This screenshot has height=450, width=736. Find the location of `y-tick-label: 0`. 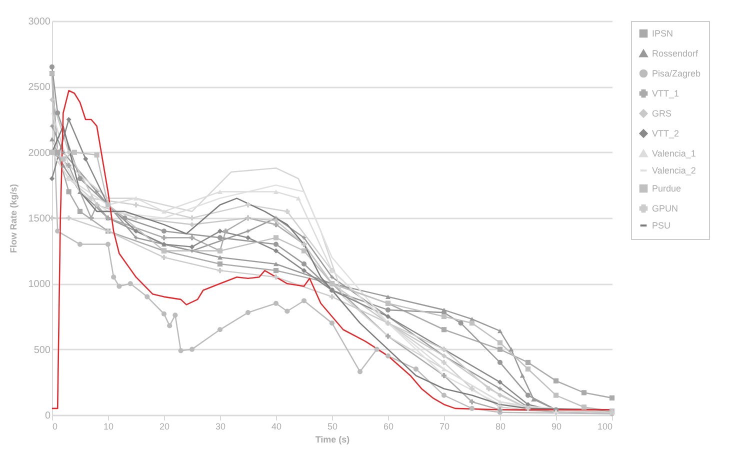

y-tick-label: 0 is located at coordinates (47, 416).